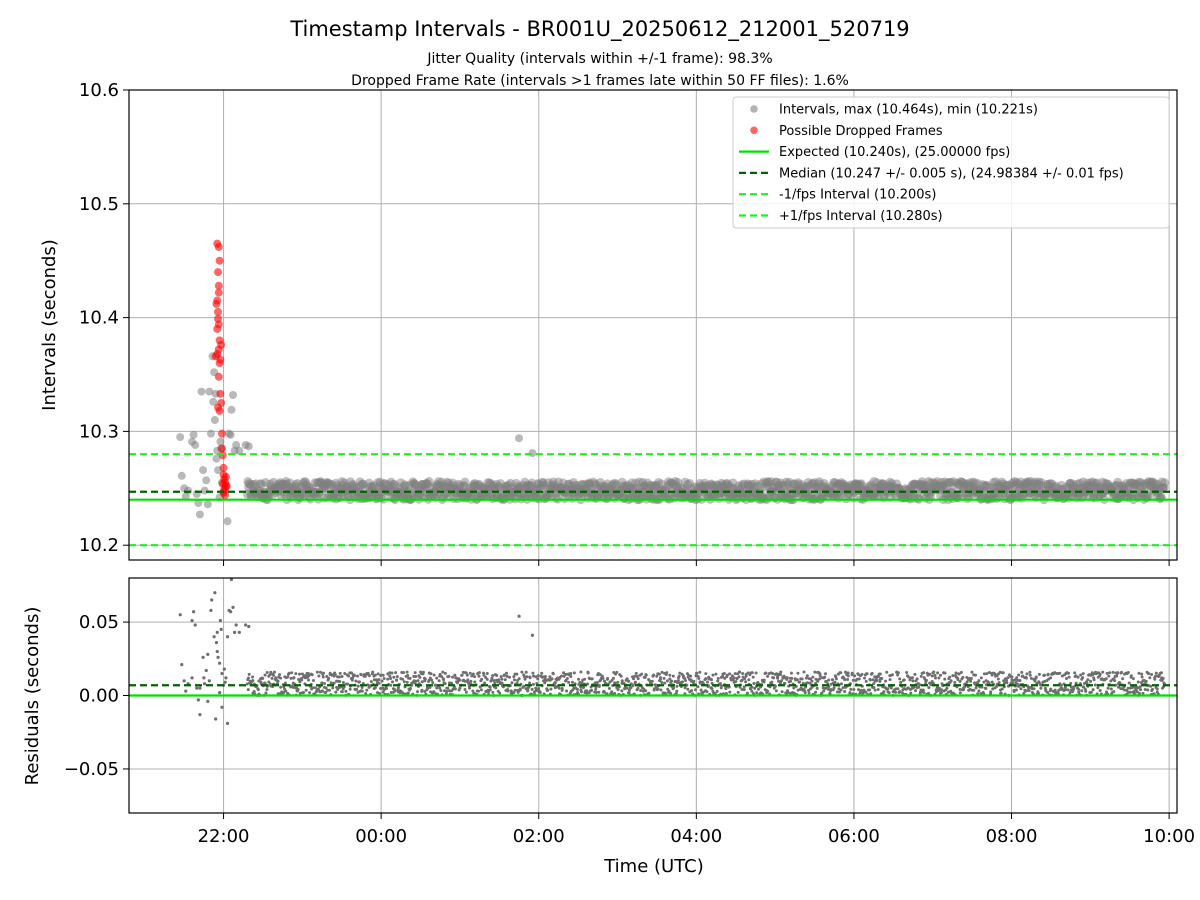 The width and height of the screenshot is (1200, 900). I want to click on x-tick-label: 08:00, so click(1012, 836).